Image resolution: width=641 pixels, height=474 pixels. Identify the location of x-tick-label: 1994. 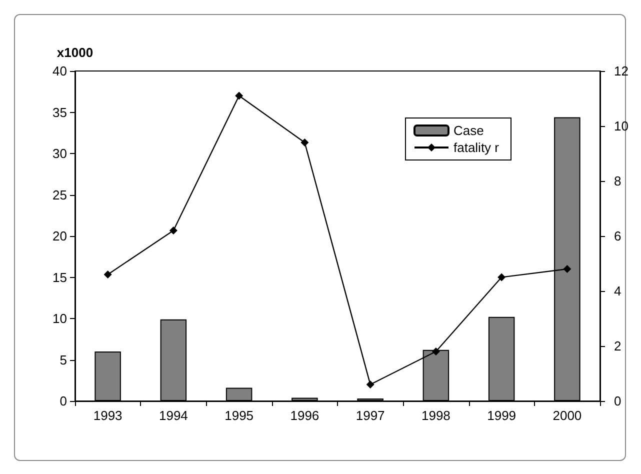
(173, 415).